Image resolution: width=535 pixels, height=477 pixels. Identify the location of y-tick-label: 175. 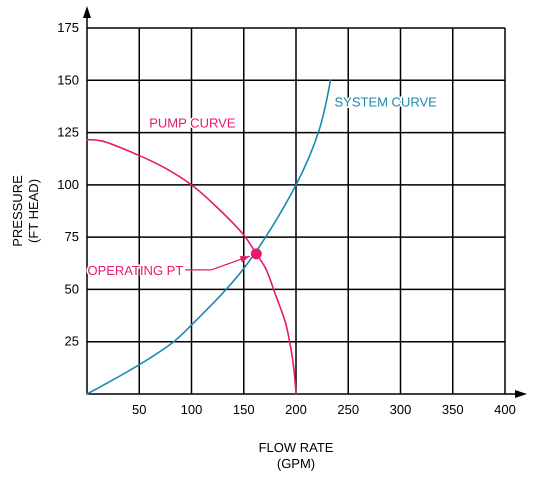
(68, 27).